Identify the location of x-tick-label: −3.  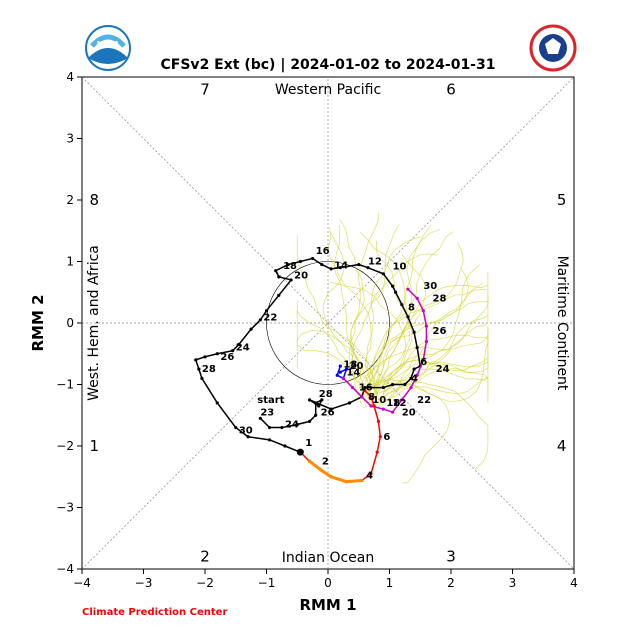
(144, 583).